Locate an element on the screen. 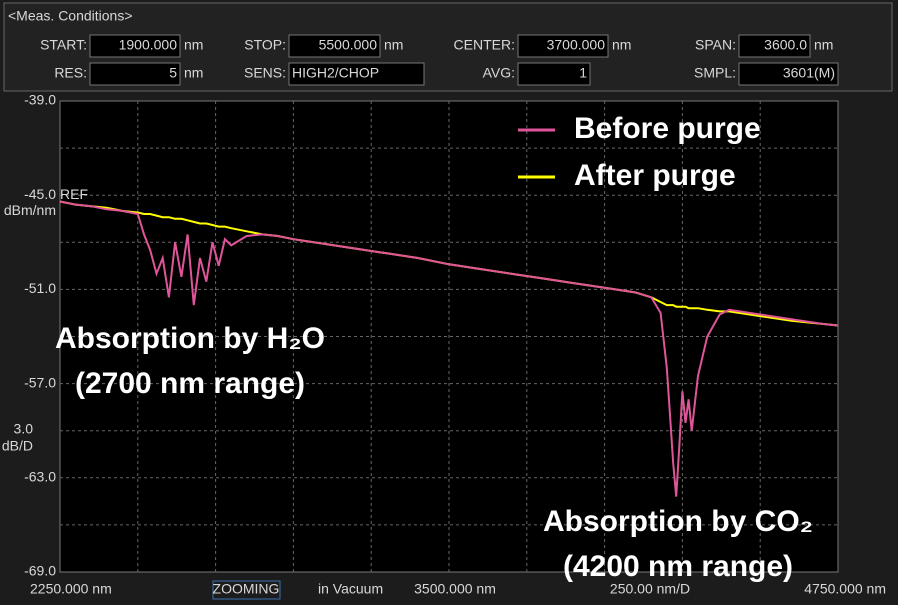  field-value: HIGH2/CHOP is located at coordinates (335, 73).